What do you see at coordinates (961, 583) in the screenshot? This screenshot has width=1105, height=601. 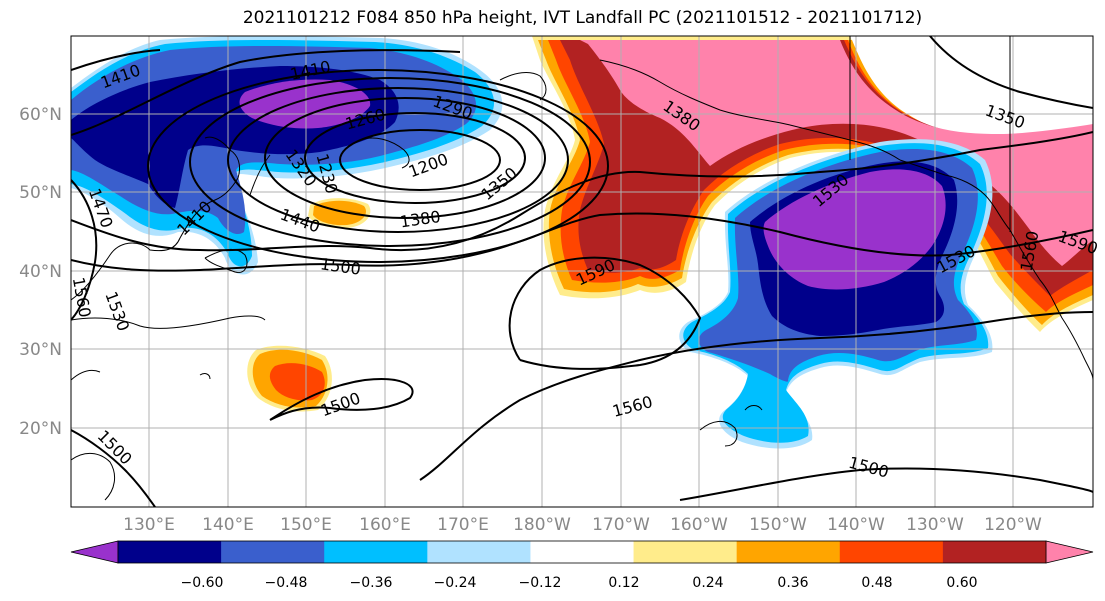 I see `colorbar-tick-label: 0.60` at bounding box center [961, 583].